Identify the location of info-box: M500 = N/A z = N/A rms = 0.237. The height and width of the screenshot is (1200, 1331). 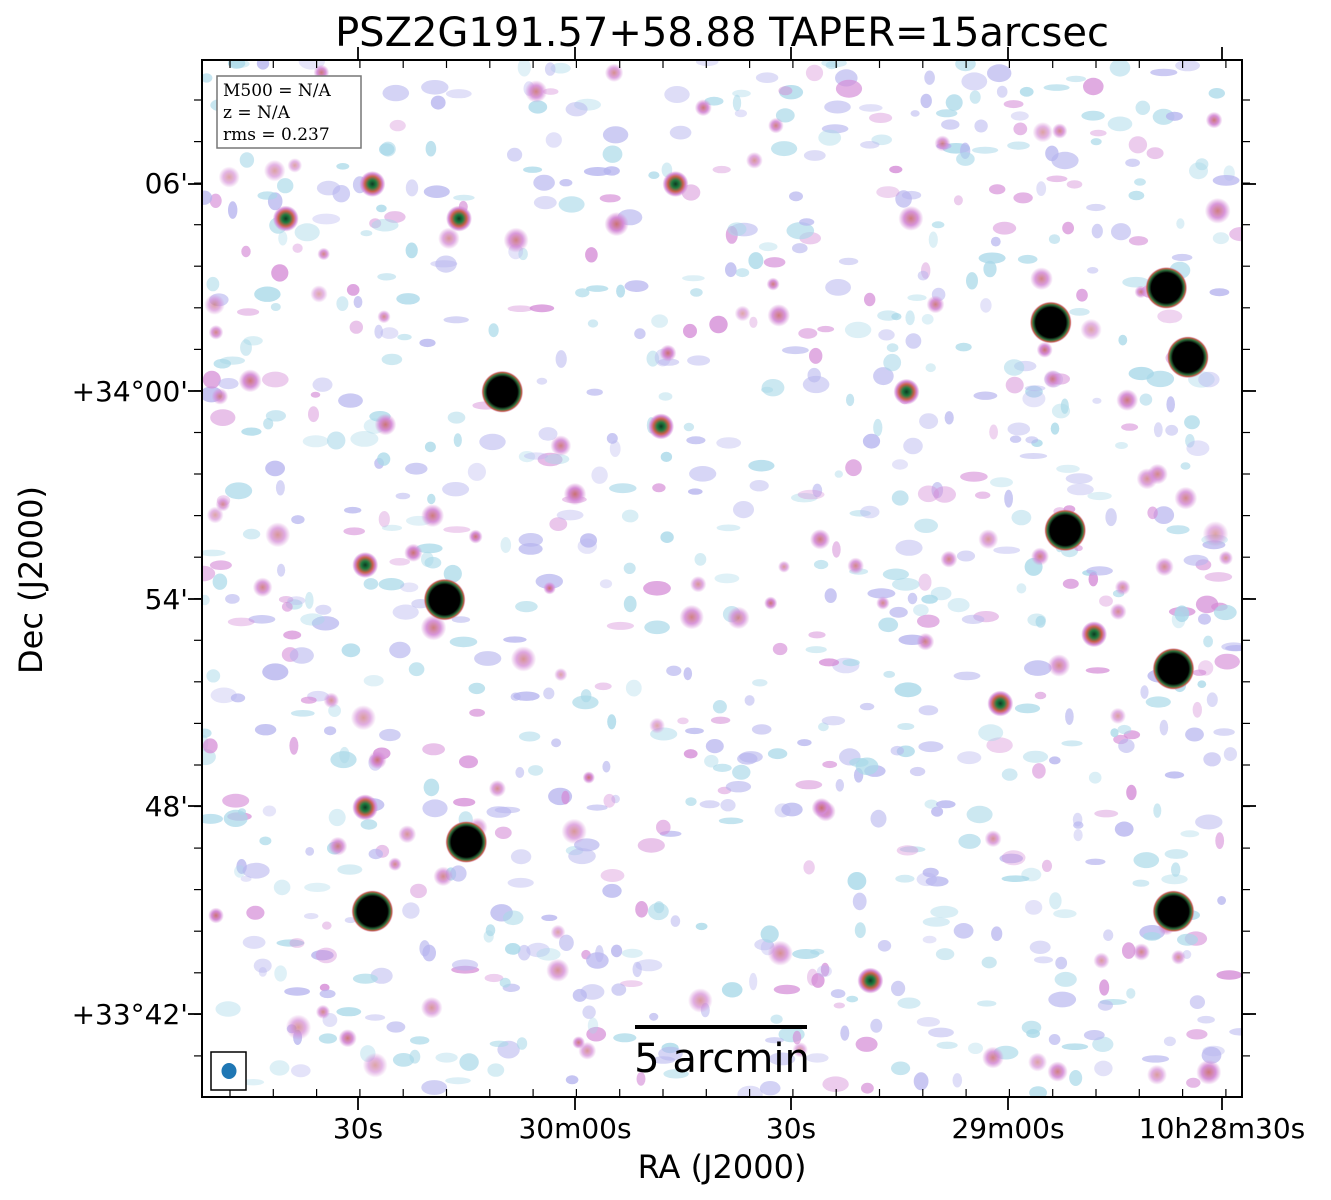
(289, 112).